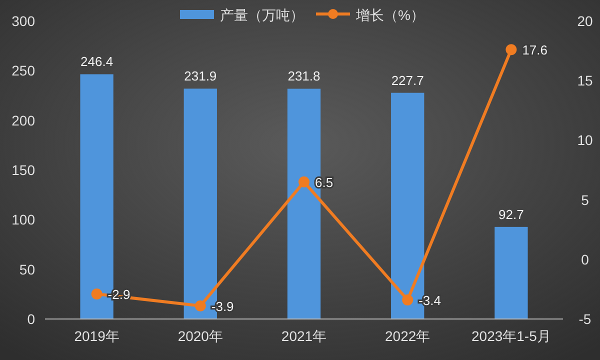  Describe the element at coordinates (24, 70) in the screenshot. I see `y-tick-label: 250` at that location.